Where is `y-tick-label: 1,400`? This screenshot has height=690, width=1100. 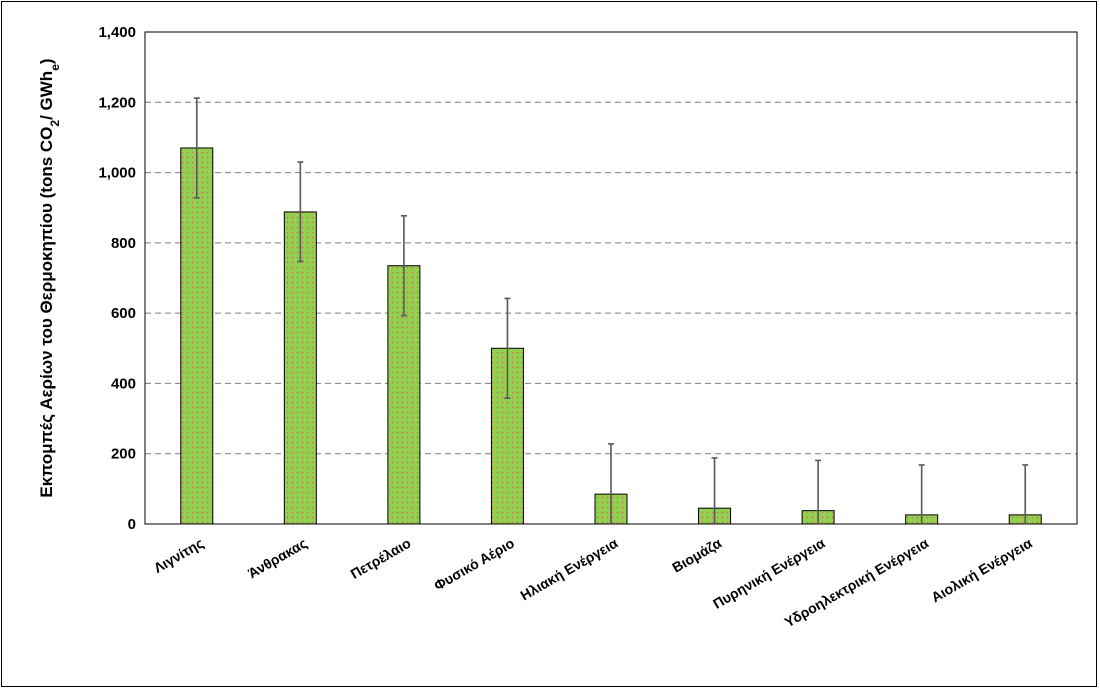 y-tick-label: 1,400 is located at coordinates (117, 32).